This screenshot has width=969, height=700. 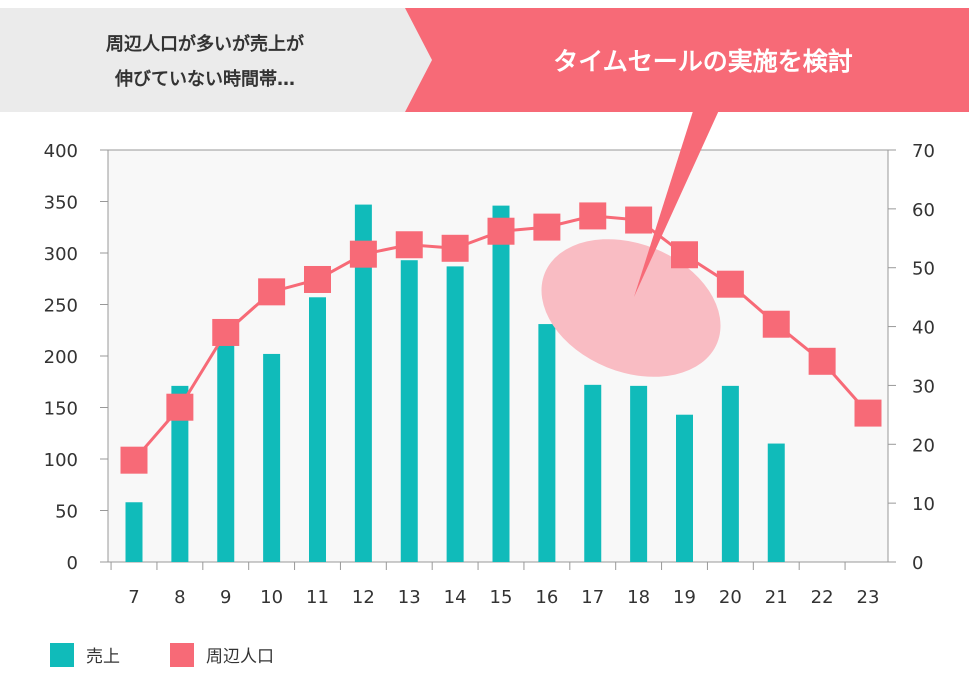 I want to click on right-tick-label: 20, so click(x=923, y=445).